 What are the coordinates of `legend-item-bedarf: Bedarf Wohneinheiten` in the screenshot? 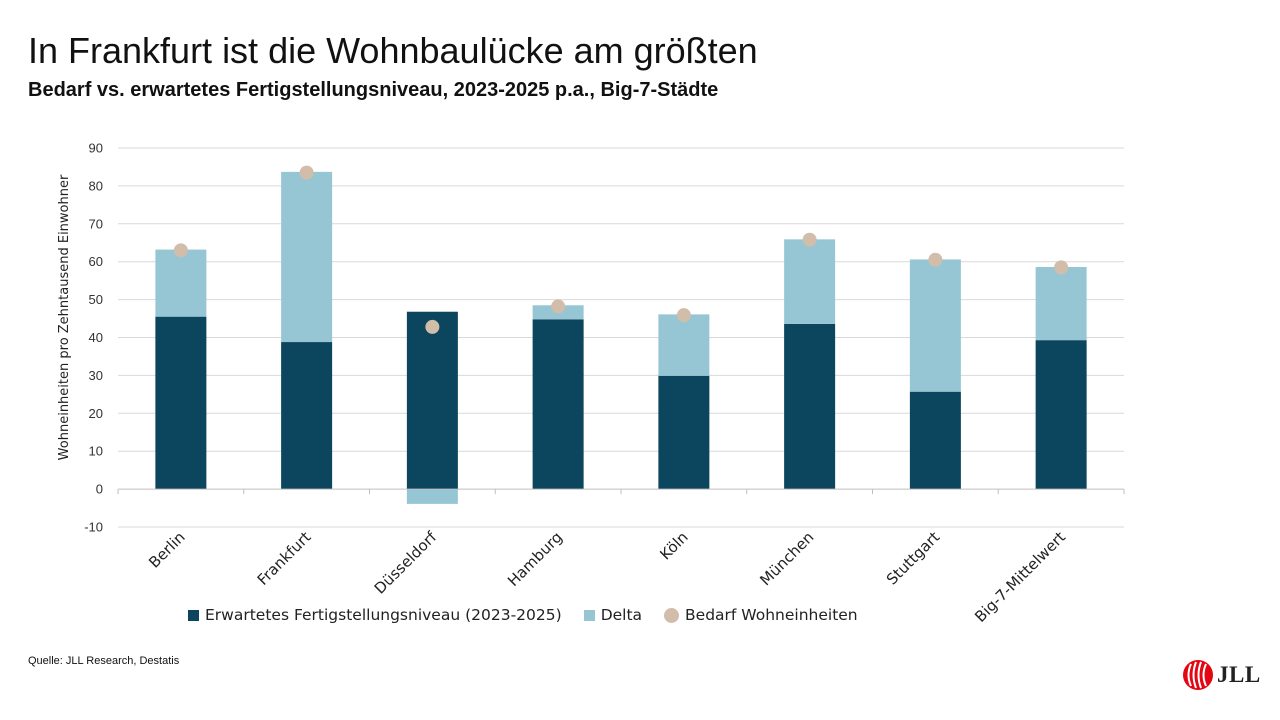 It's located at (761, 615).